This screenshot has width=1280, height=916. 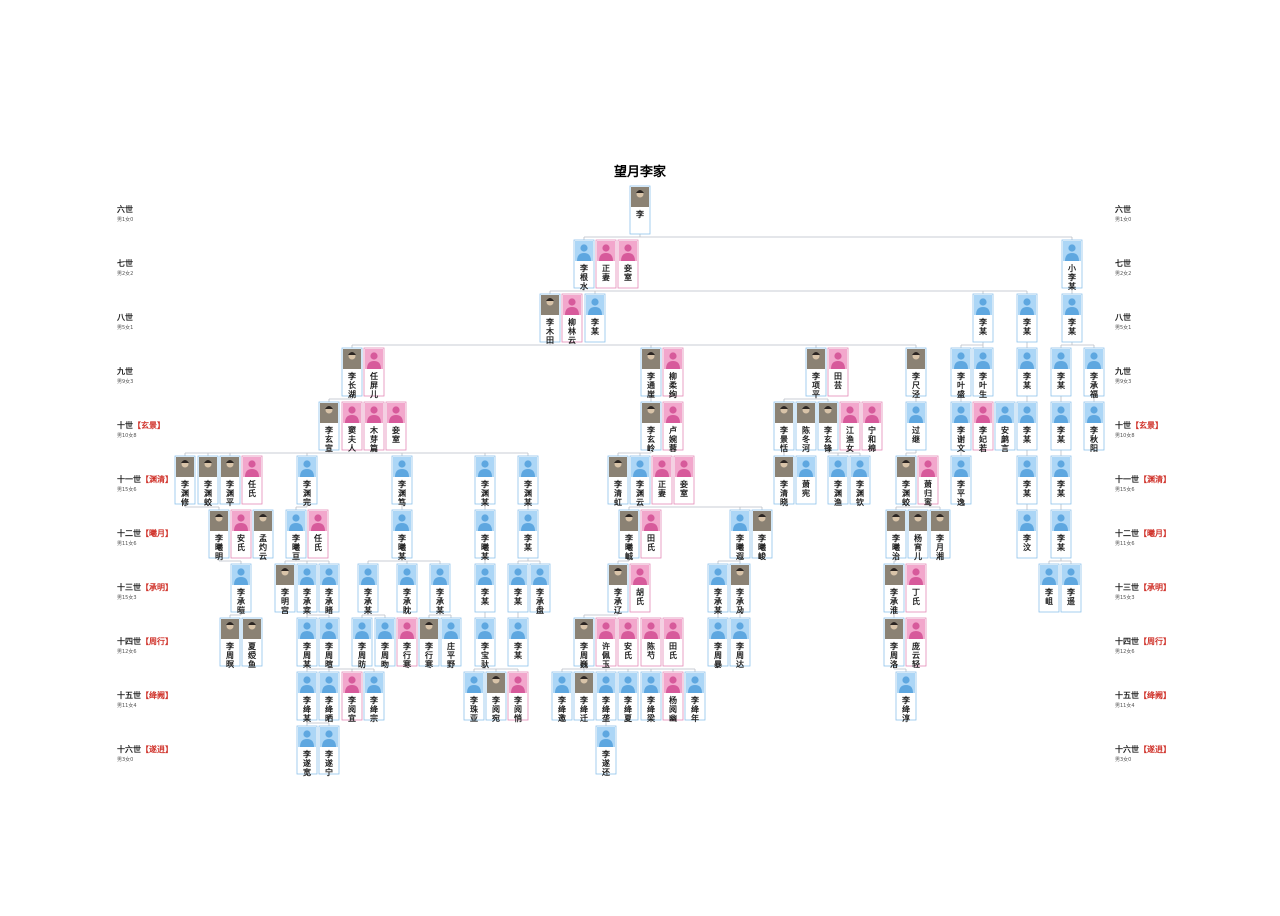 What do you see at coordinates (940, 535) in the screenshot?
I see `person-card: 李月湘` at bounding box center [940, 535].